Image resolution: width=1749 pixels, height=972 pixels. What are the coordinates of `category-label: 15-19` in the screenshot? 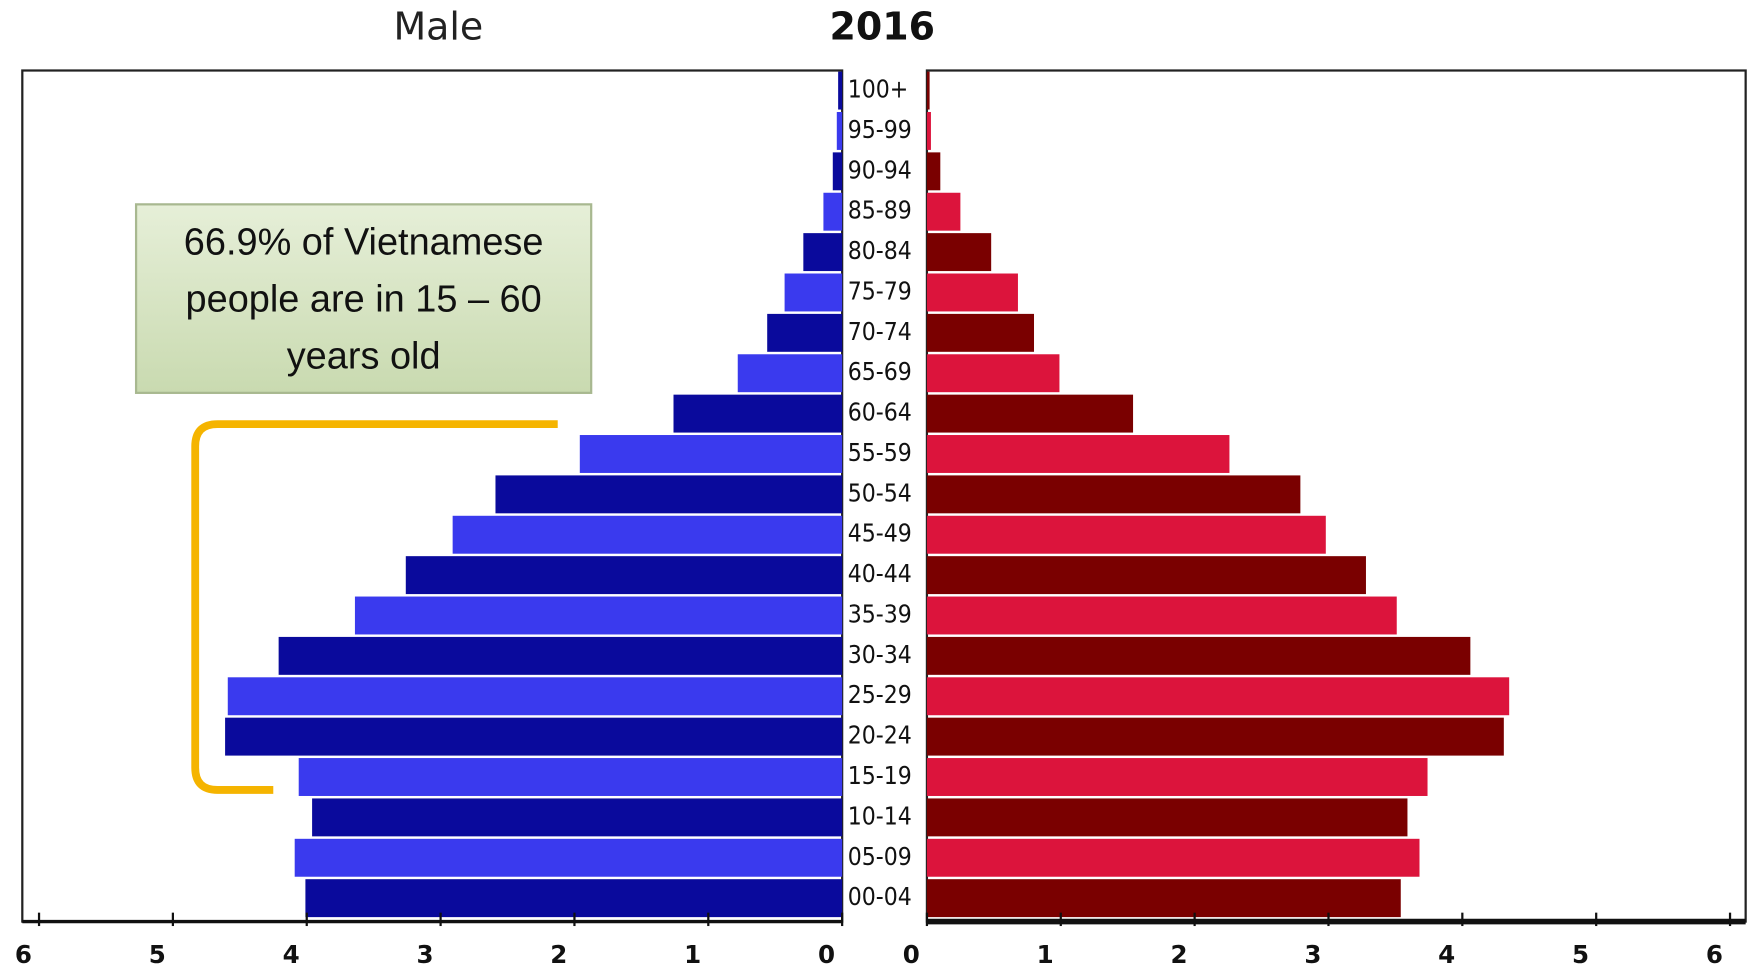 It's located at (880, 775).